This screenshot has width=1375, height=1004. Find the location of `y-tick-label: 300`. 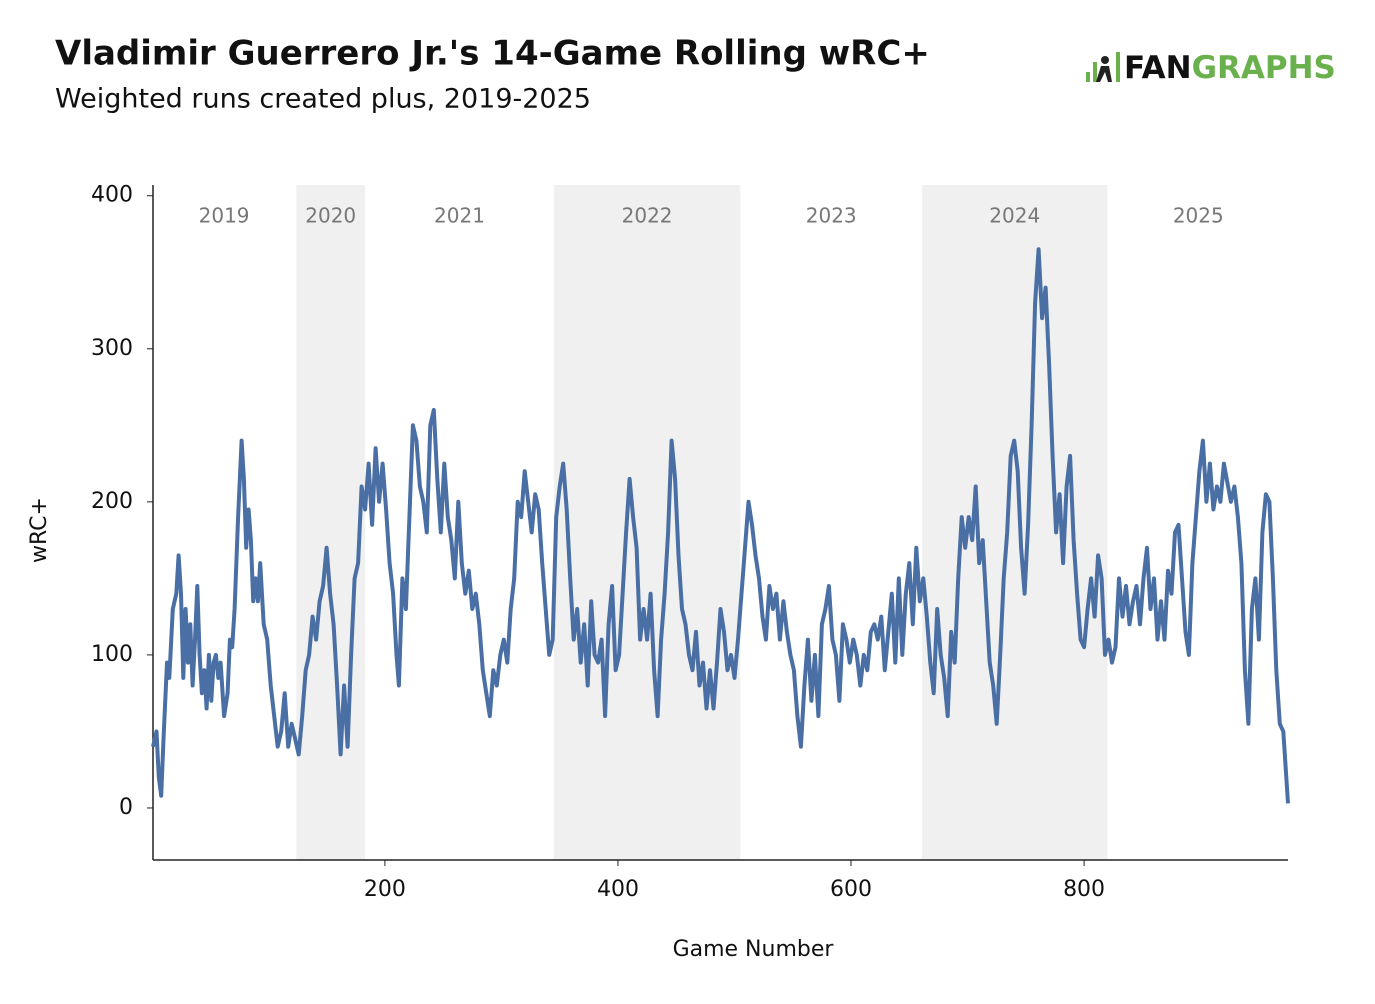

y-tick-label: 300 is located at coordinates (112, 348).